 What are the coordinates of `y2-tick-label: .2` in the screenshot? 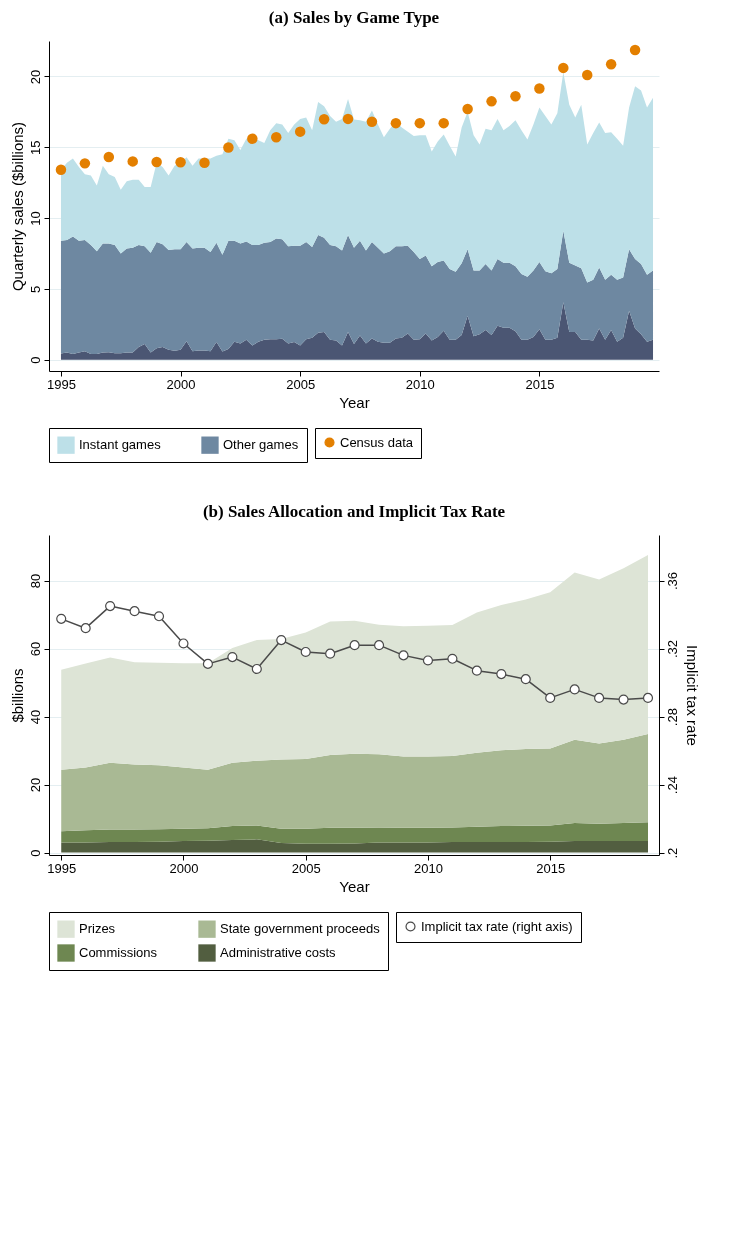 It's located at (672, 853).